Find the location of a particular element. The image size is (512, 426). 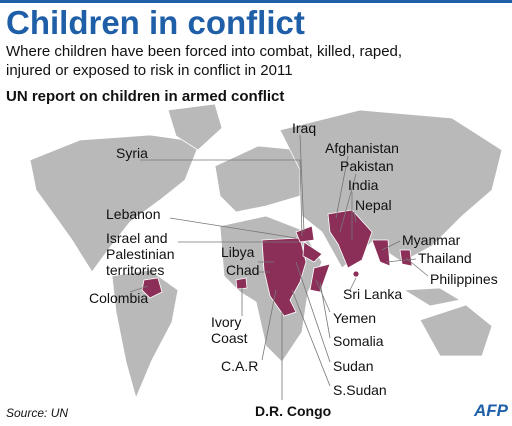

country-label: Thailand is located at coordinates (445, 258).